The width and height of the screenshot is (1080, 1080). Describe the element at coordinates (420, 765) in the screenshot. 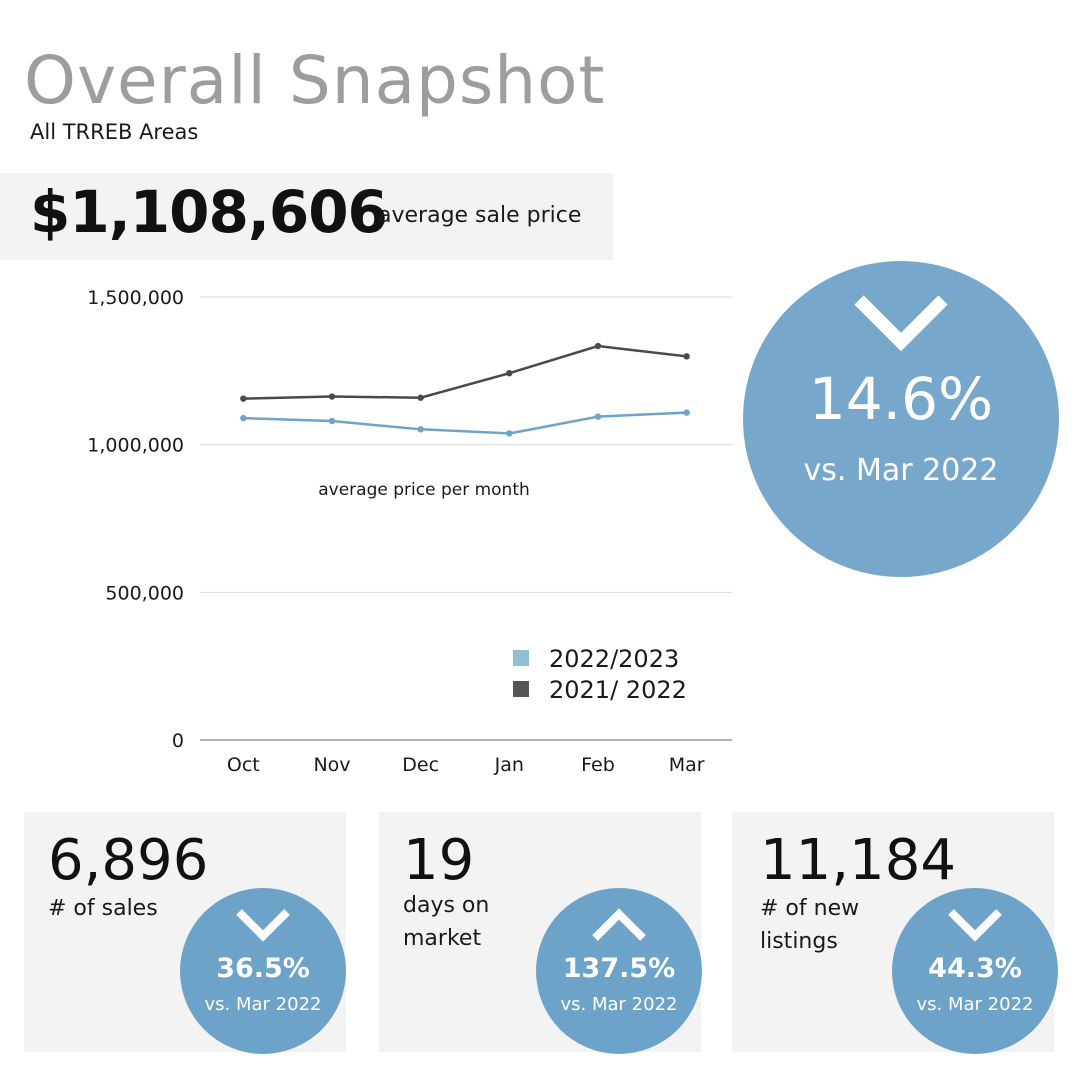

I see `x-tick-label: Dec` at that location.